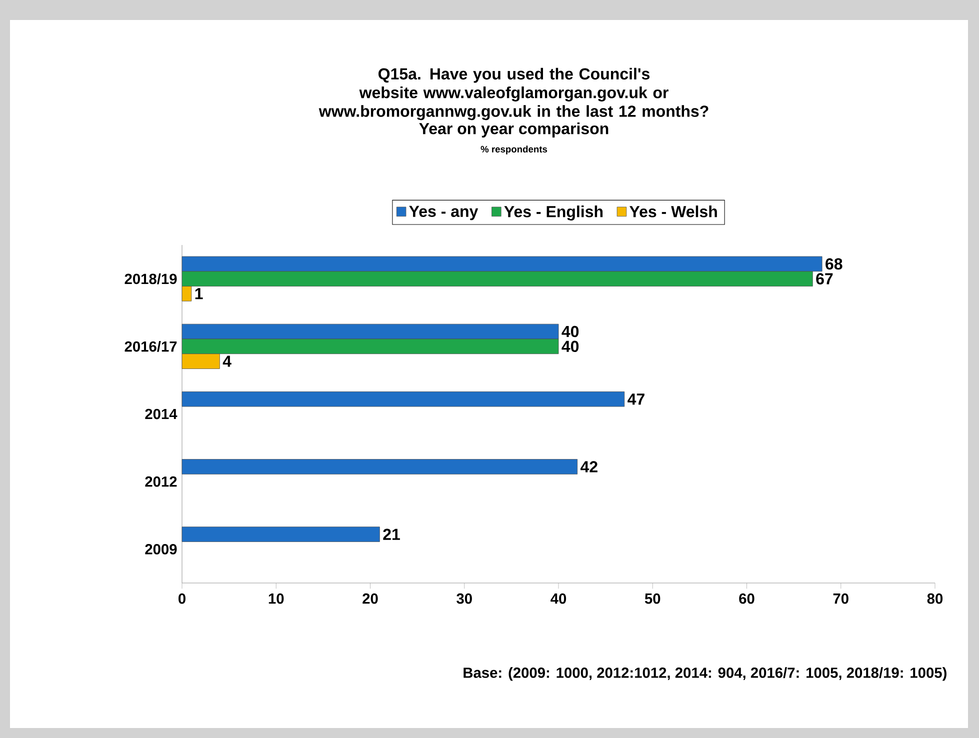  I want to click on y-tick-label: 2014, so click(161, 414).